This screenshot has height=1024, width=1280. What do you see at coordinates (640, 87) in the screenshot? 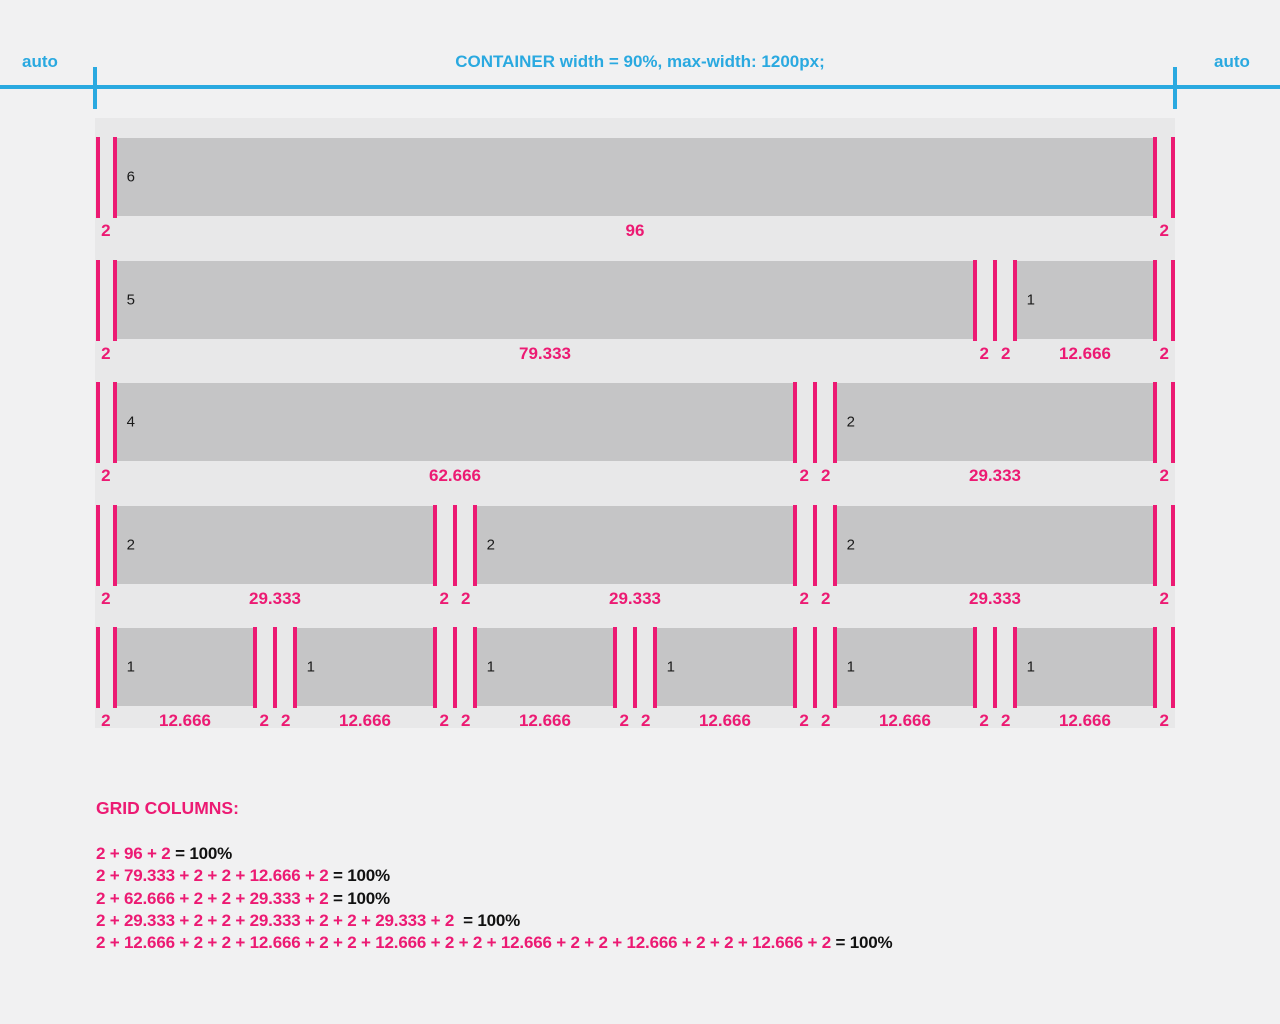
I see `container-width-rule` at bounding box center [640, 87].